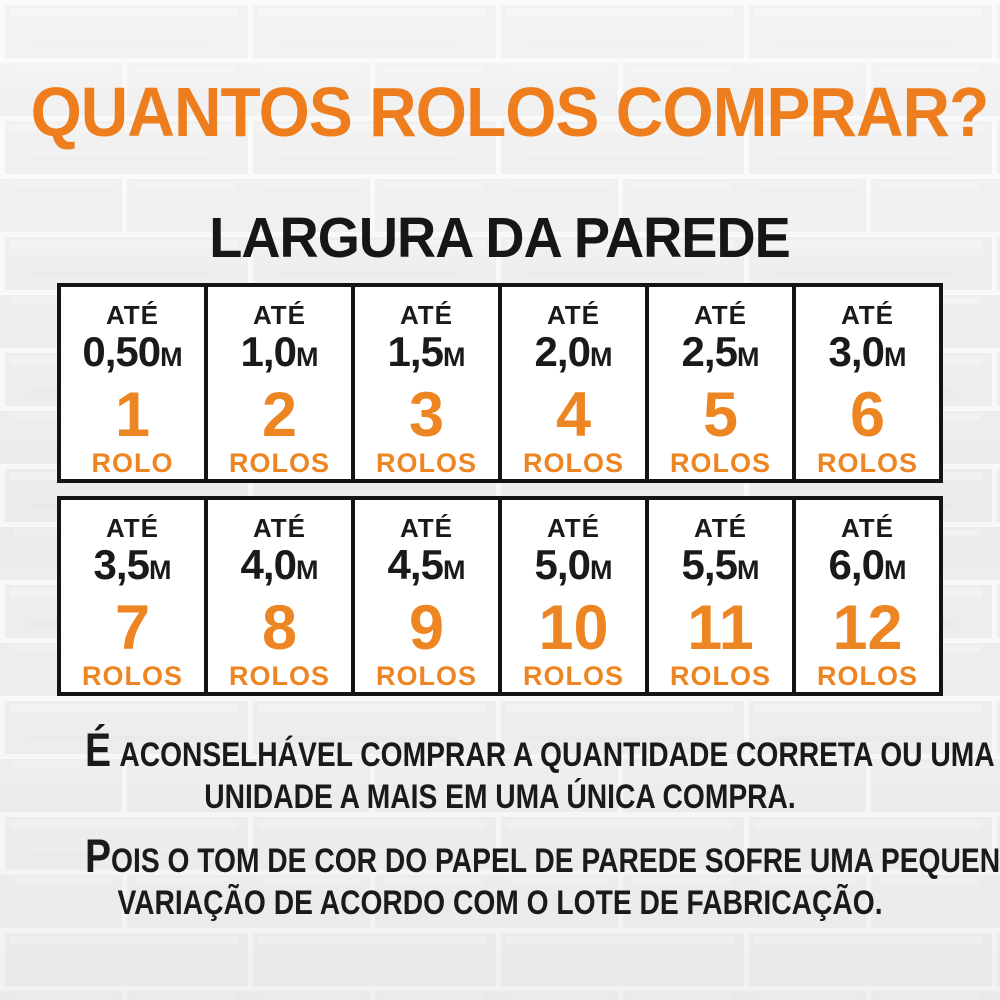 Image resolution: width=1000 pixels, height=1000 pixels. What do you see at coordinates (279, 415) in the screenshot?
I see `cell-roll-count: 2` at bounding box center [279, 415].